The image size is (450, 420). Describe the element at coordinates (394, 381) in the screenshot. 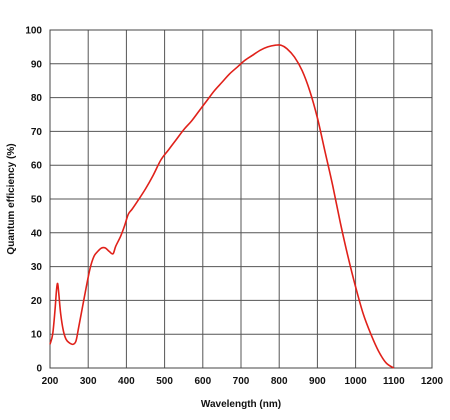

I see `x-tick-label: 1100` at that location.